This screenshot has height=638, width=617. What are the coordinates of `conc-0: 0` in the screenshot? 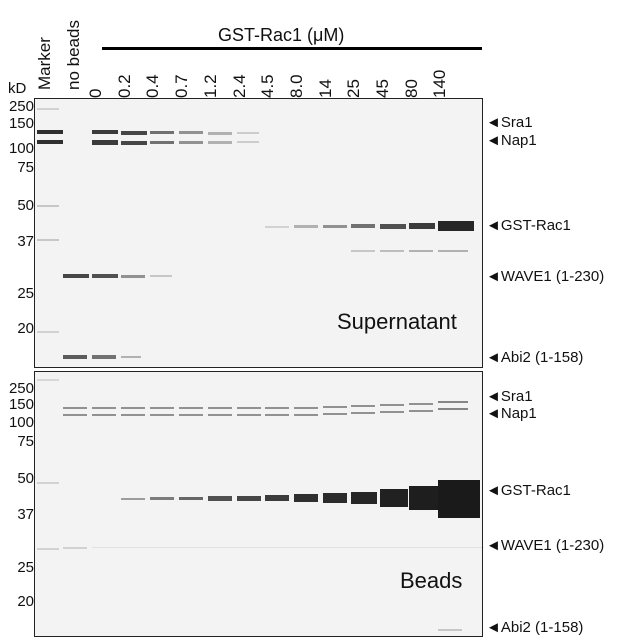 It's located at (95, 93).